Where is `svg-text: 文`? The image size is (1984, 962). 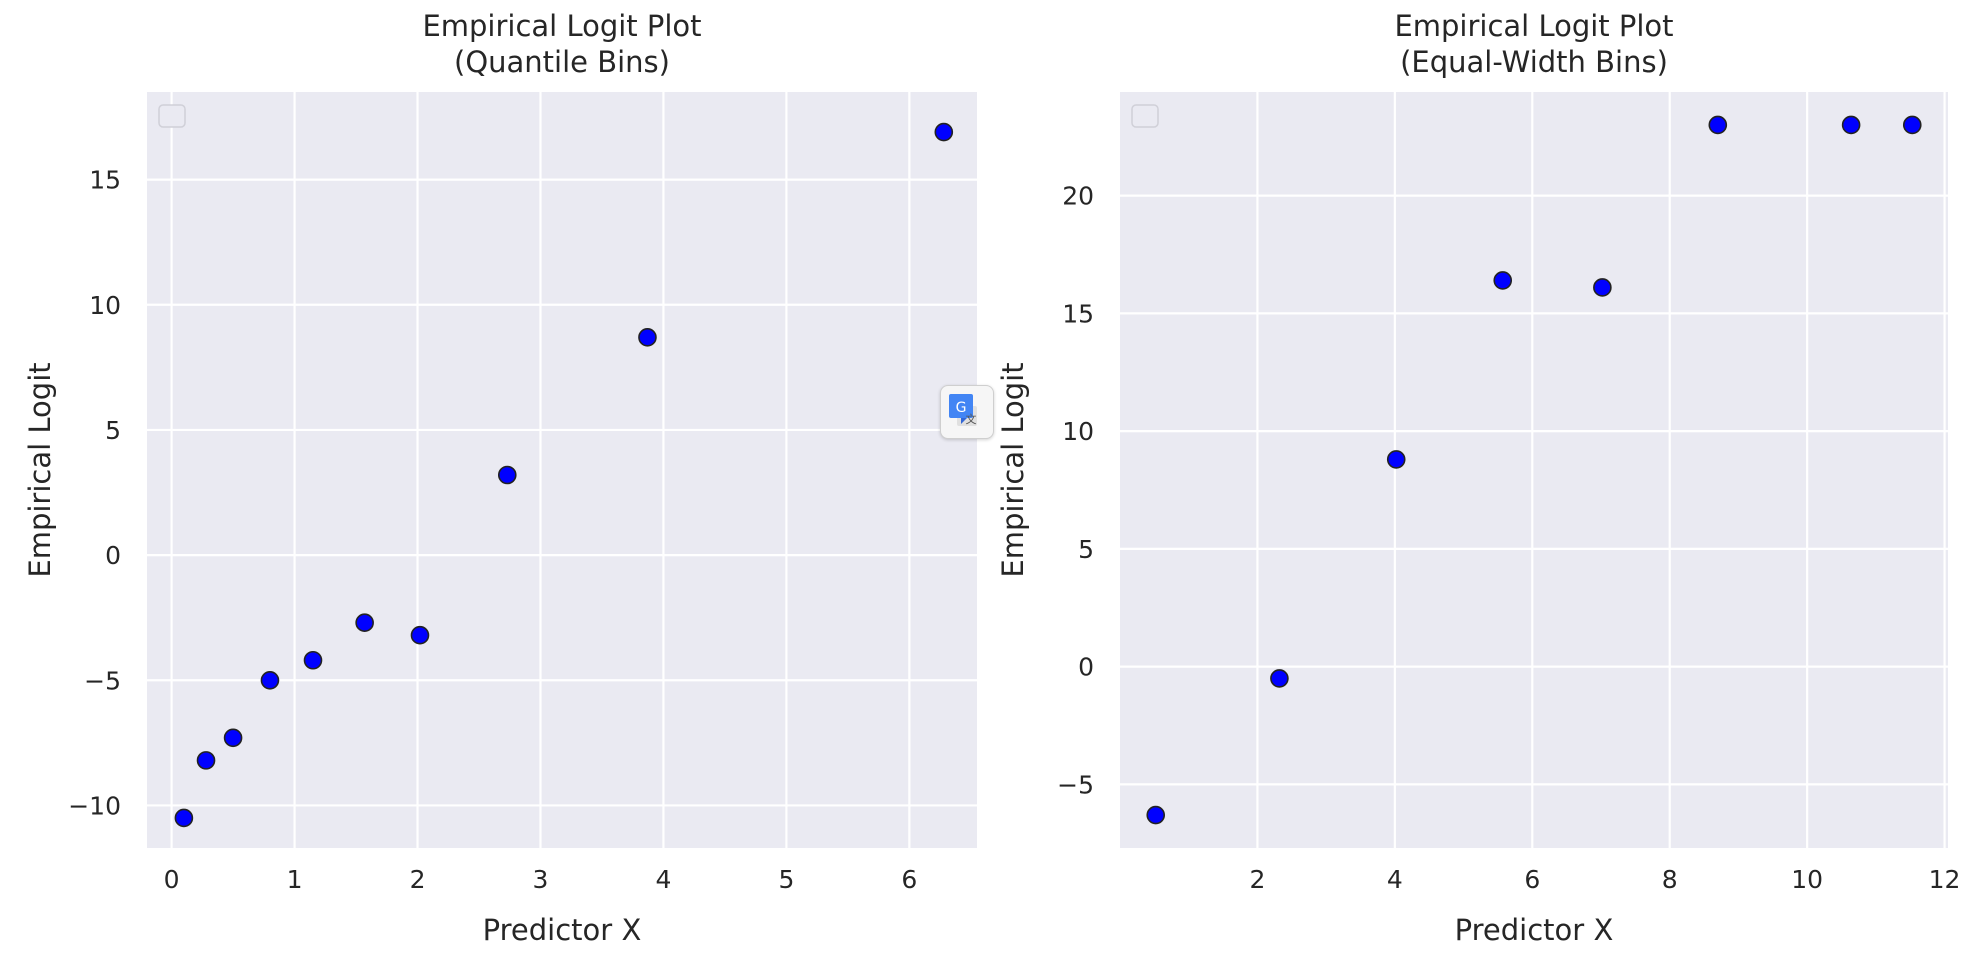 svg-text: 文 is located at coordinates (971, 419).